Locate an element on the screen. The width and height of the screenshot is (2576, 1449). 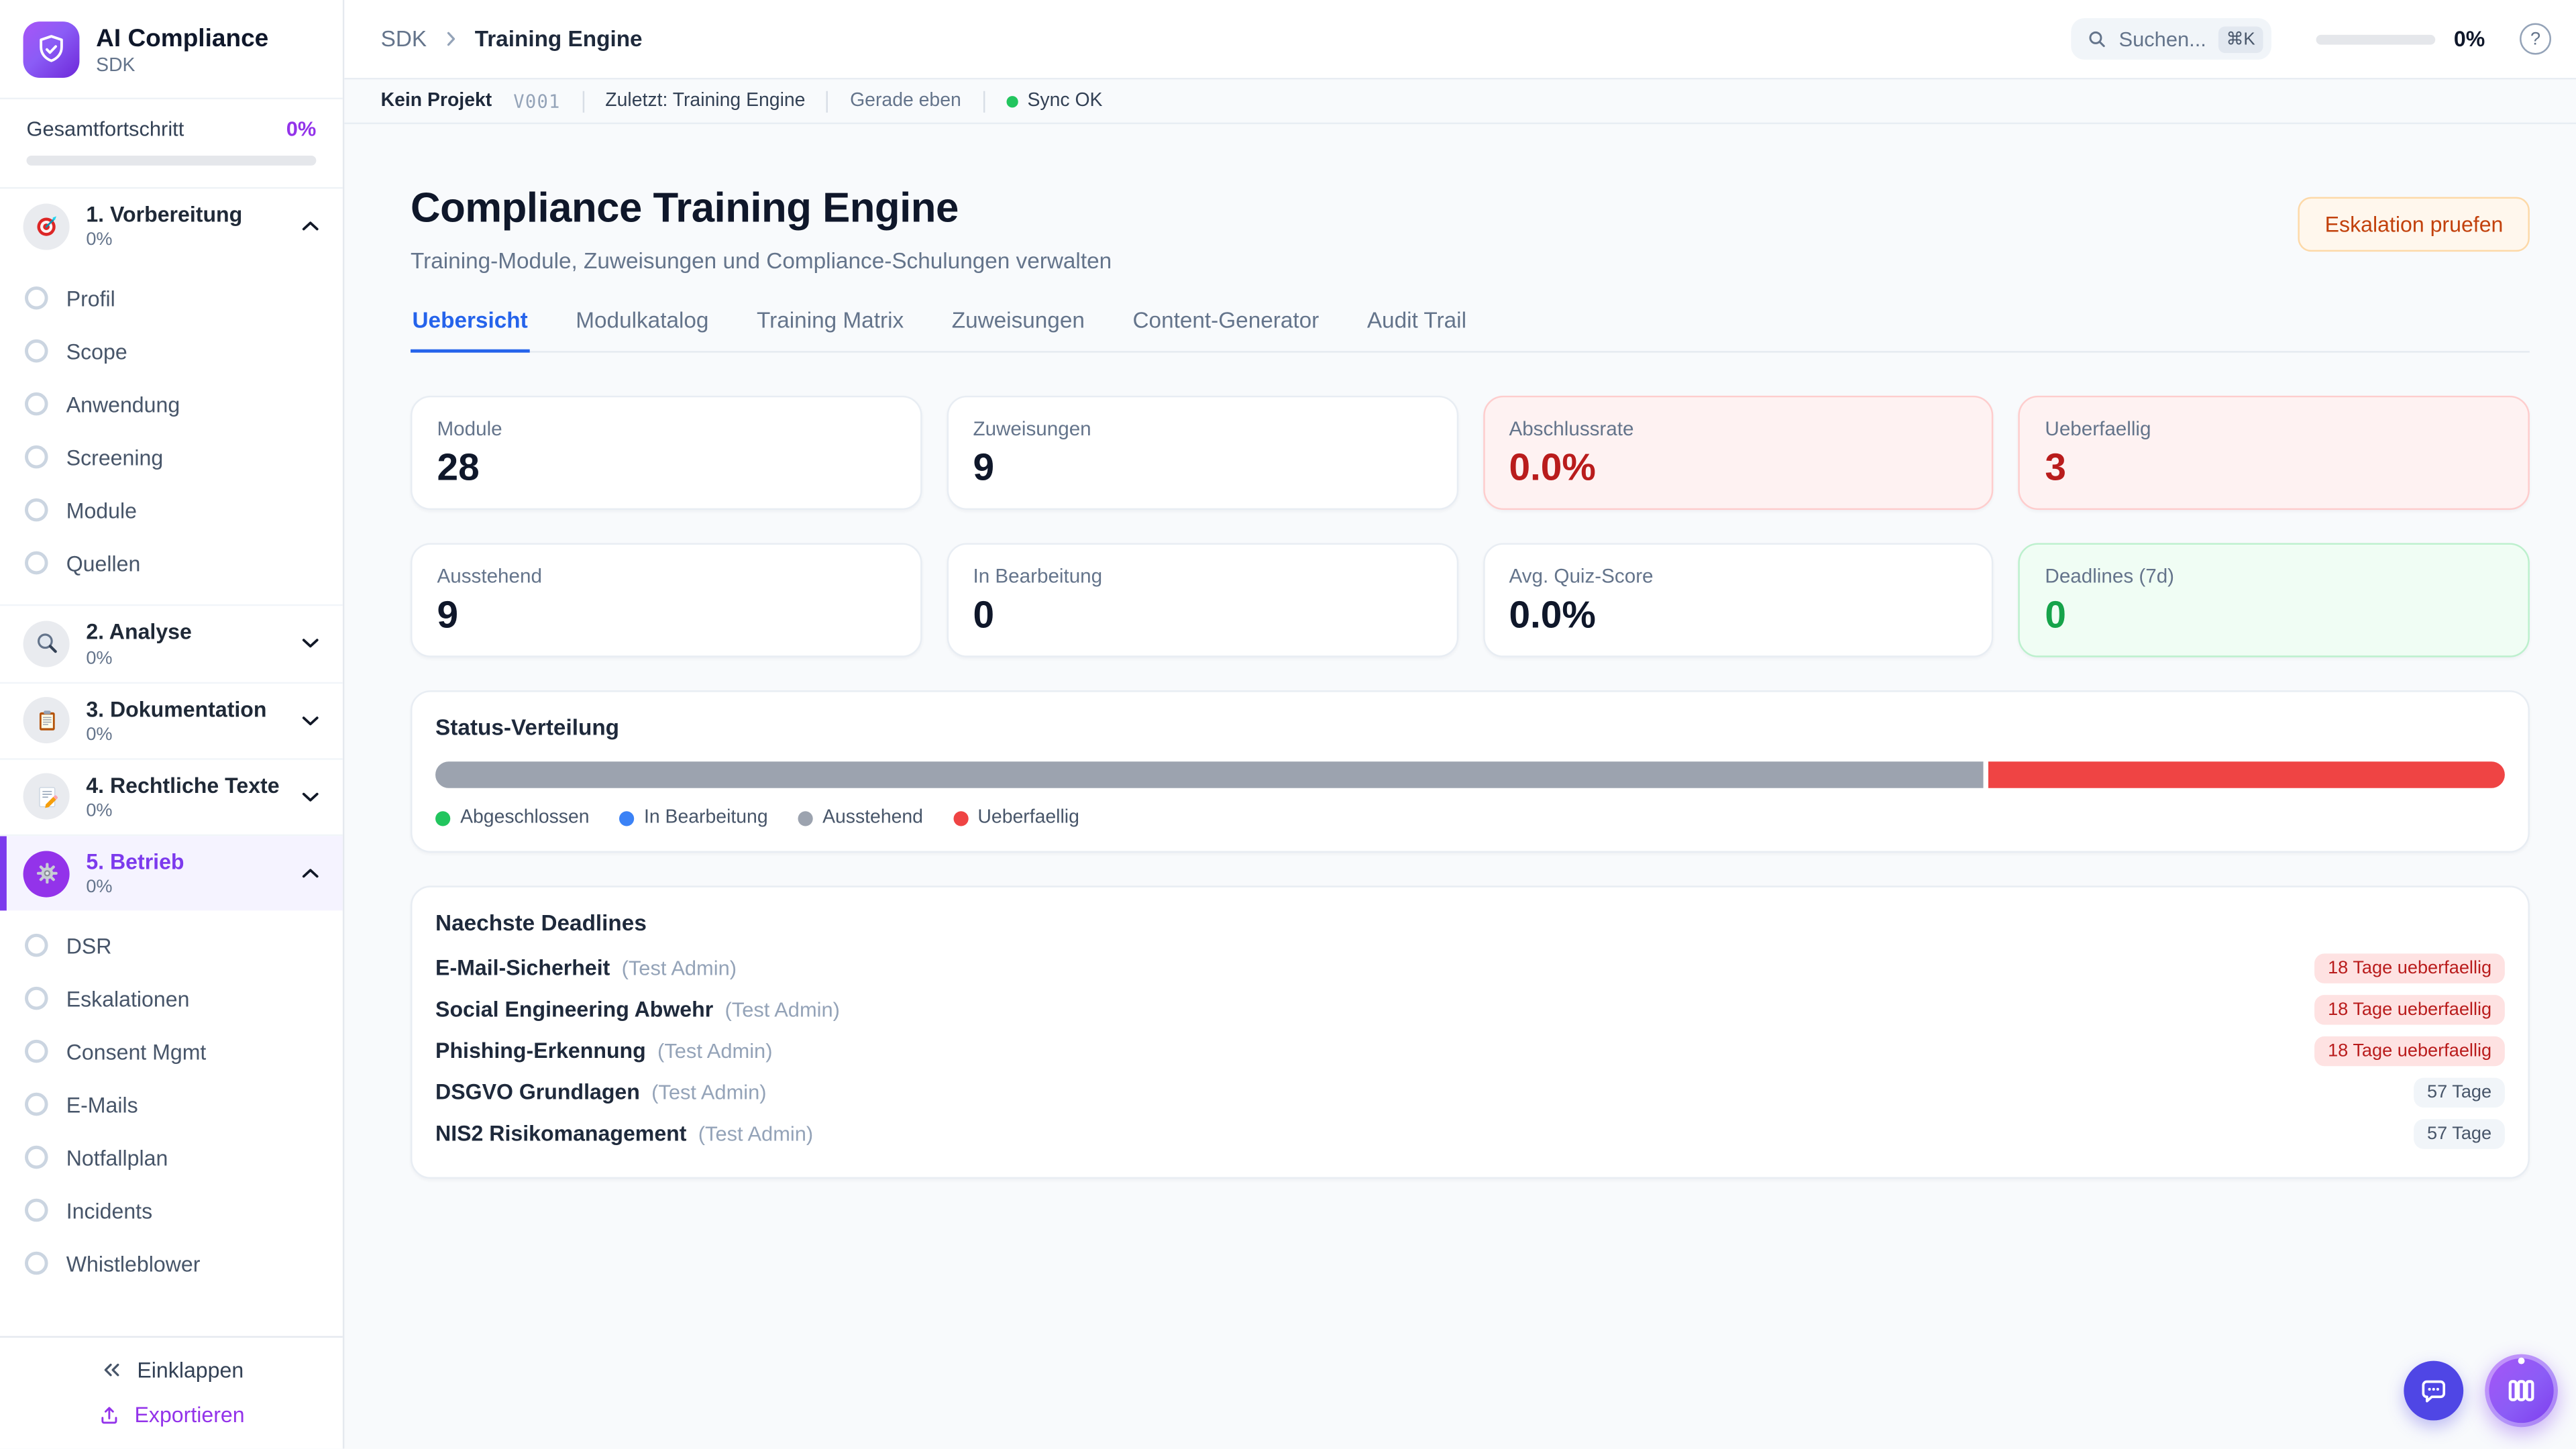
page-title: Compliance Training Engine is located at coordinates (685, 208).